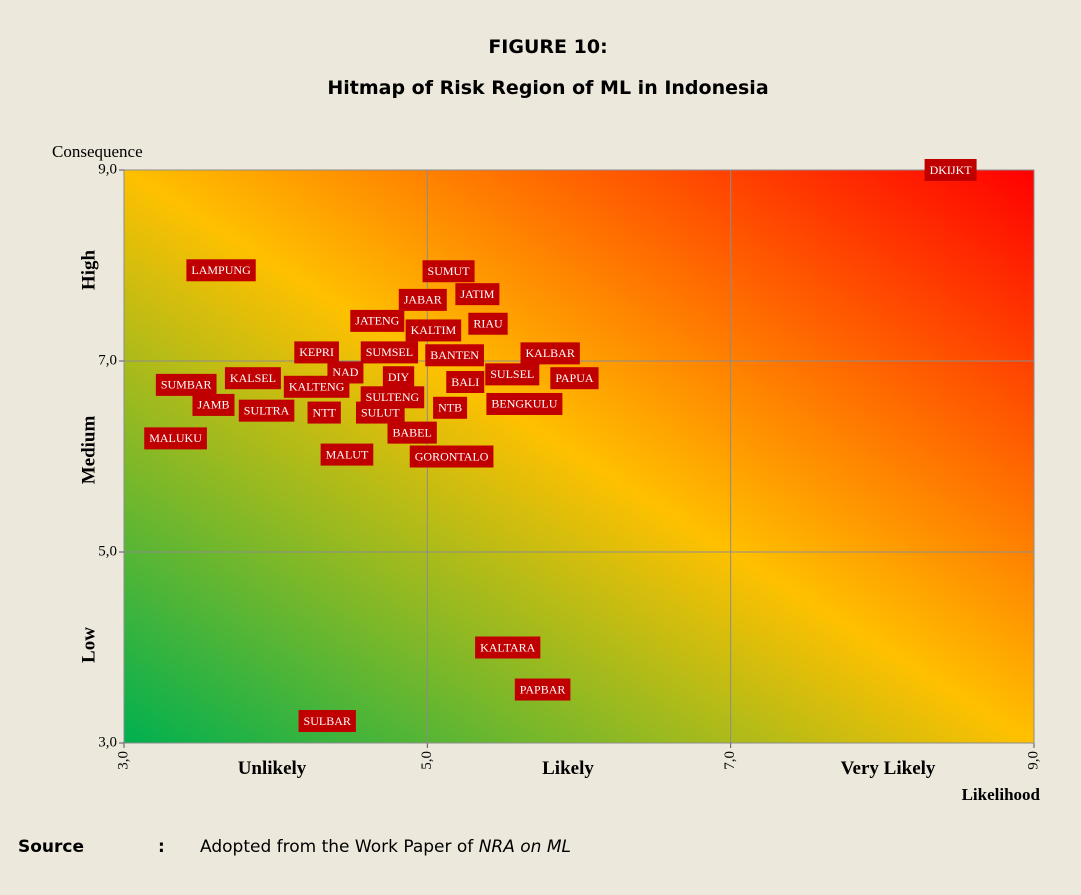 This screenshot has height=895, width=1081. Describe the element at coordinates (951, 170) in the screenshot. I see `point-label: DKIJKT` at that location.